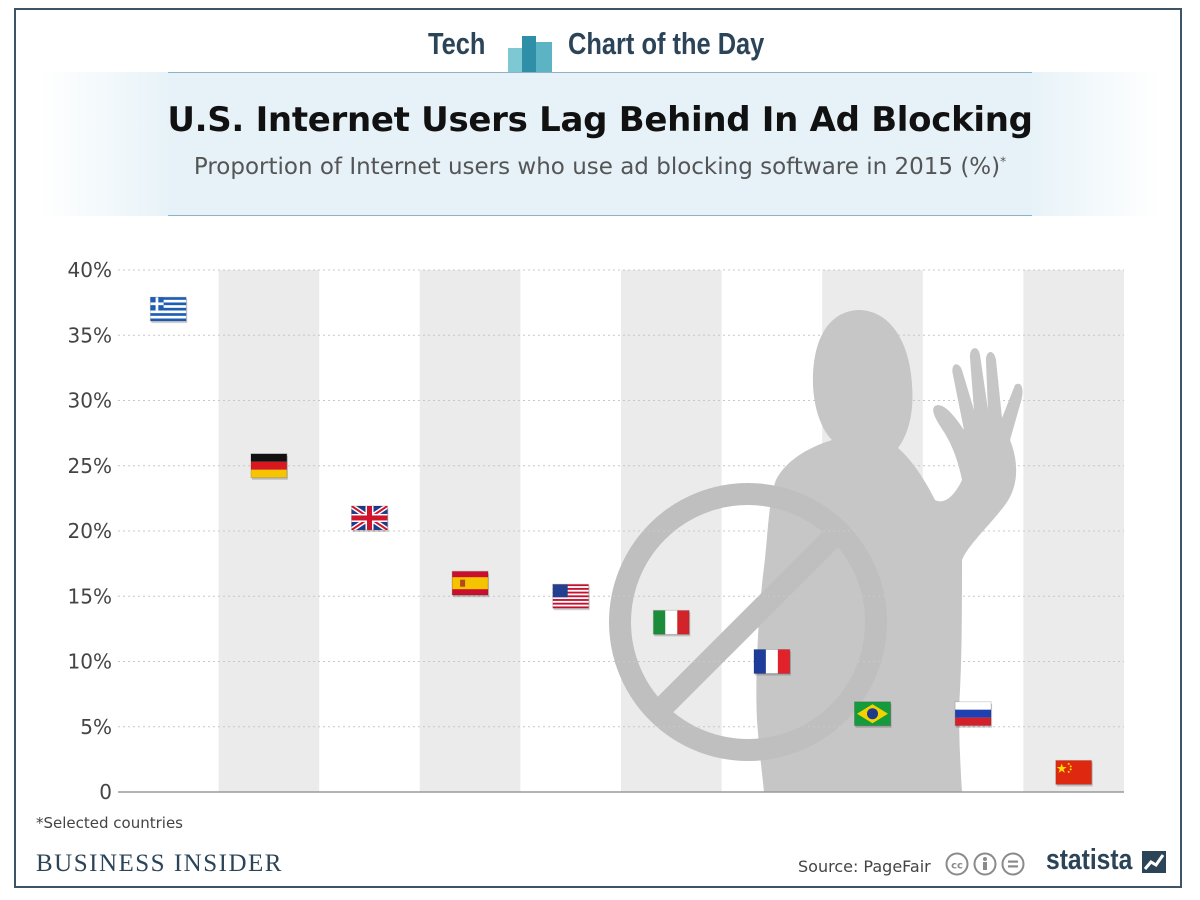 Image resolution: width=1200 pixels, height=900 pixels. What do you see at coordinates (985, 864) in the screenshot?
I see `creative-commons-icons: cc` at bounding box center [985, 864].